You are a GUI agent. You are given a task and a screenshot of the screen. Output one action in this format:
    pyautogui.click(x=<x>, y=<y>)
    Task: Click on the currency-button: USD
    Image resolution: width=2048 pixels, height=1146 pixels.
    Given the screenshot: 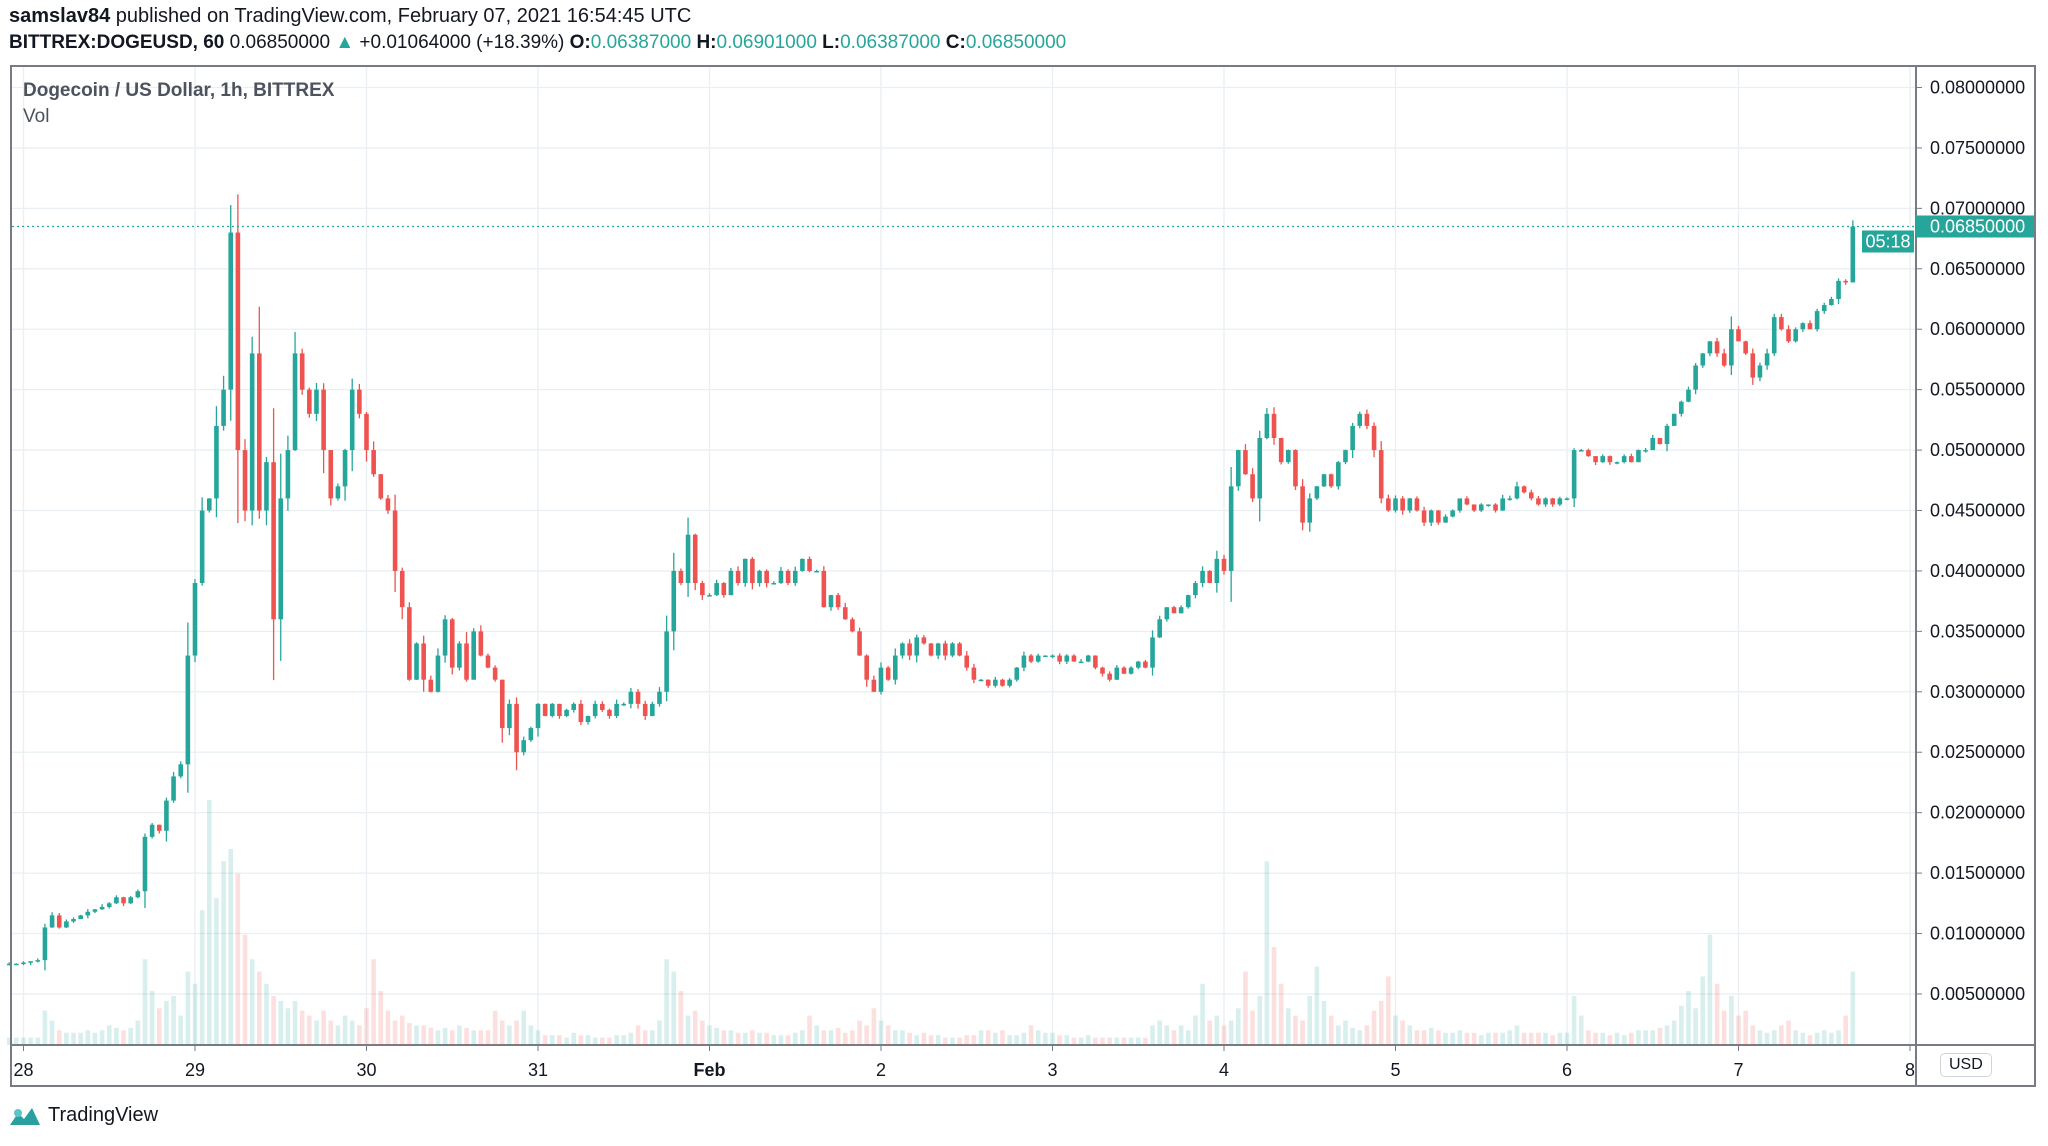 What is the action you would take?
    pyautogui.click(x=1966, y=1065)
    